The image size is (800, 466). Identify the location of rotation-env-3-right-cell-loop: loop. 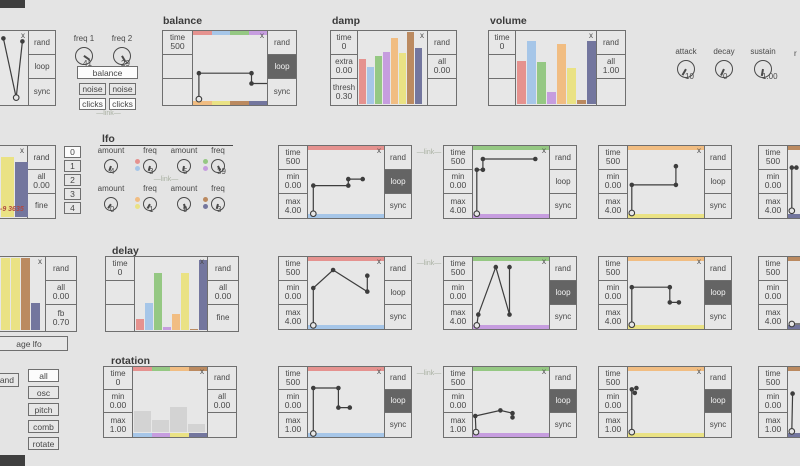
(718, 401).